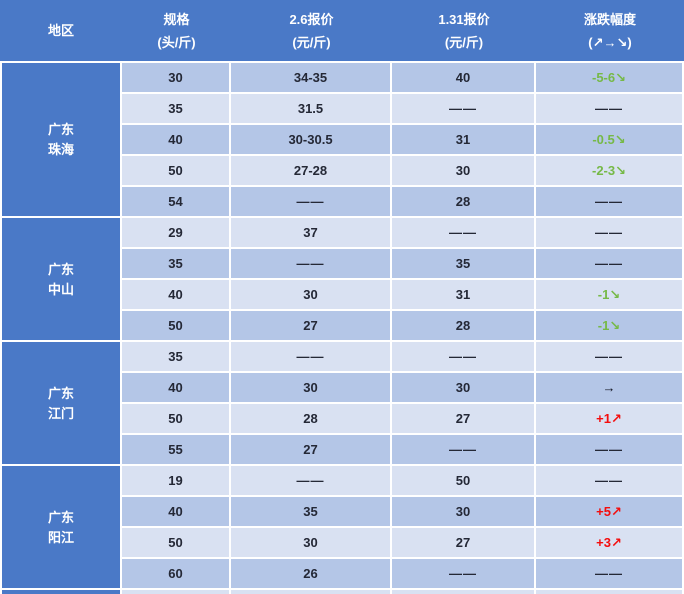 Image resolution: width=684 pixels, height=594 pixels. What do you see at coordinates (609, 170) in the screenshot?
I see `change-cell: -2-3↘` at bounding box center [609, 170].